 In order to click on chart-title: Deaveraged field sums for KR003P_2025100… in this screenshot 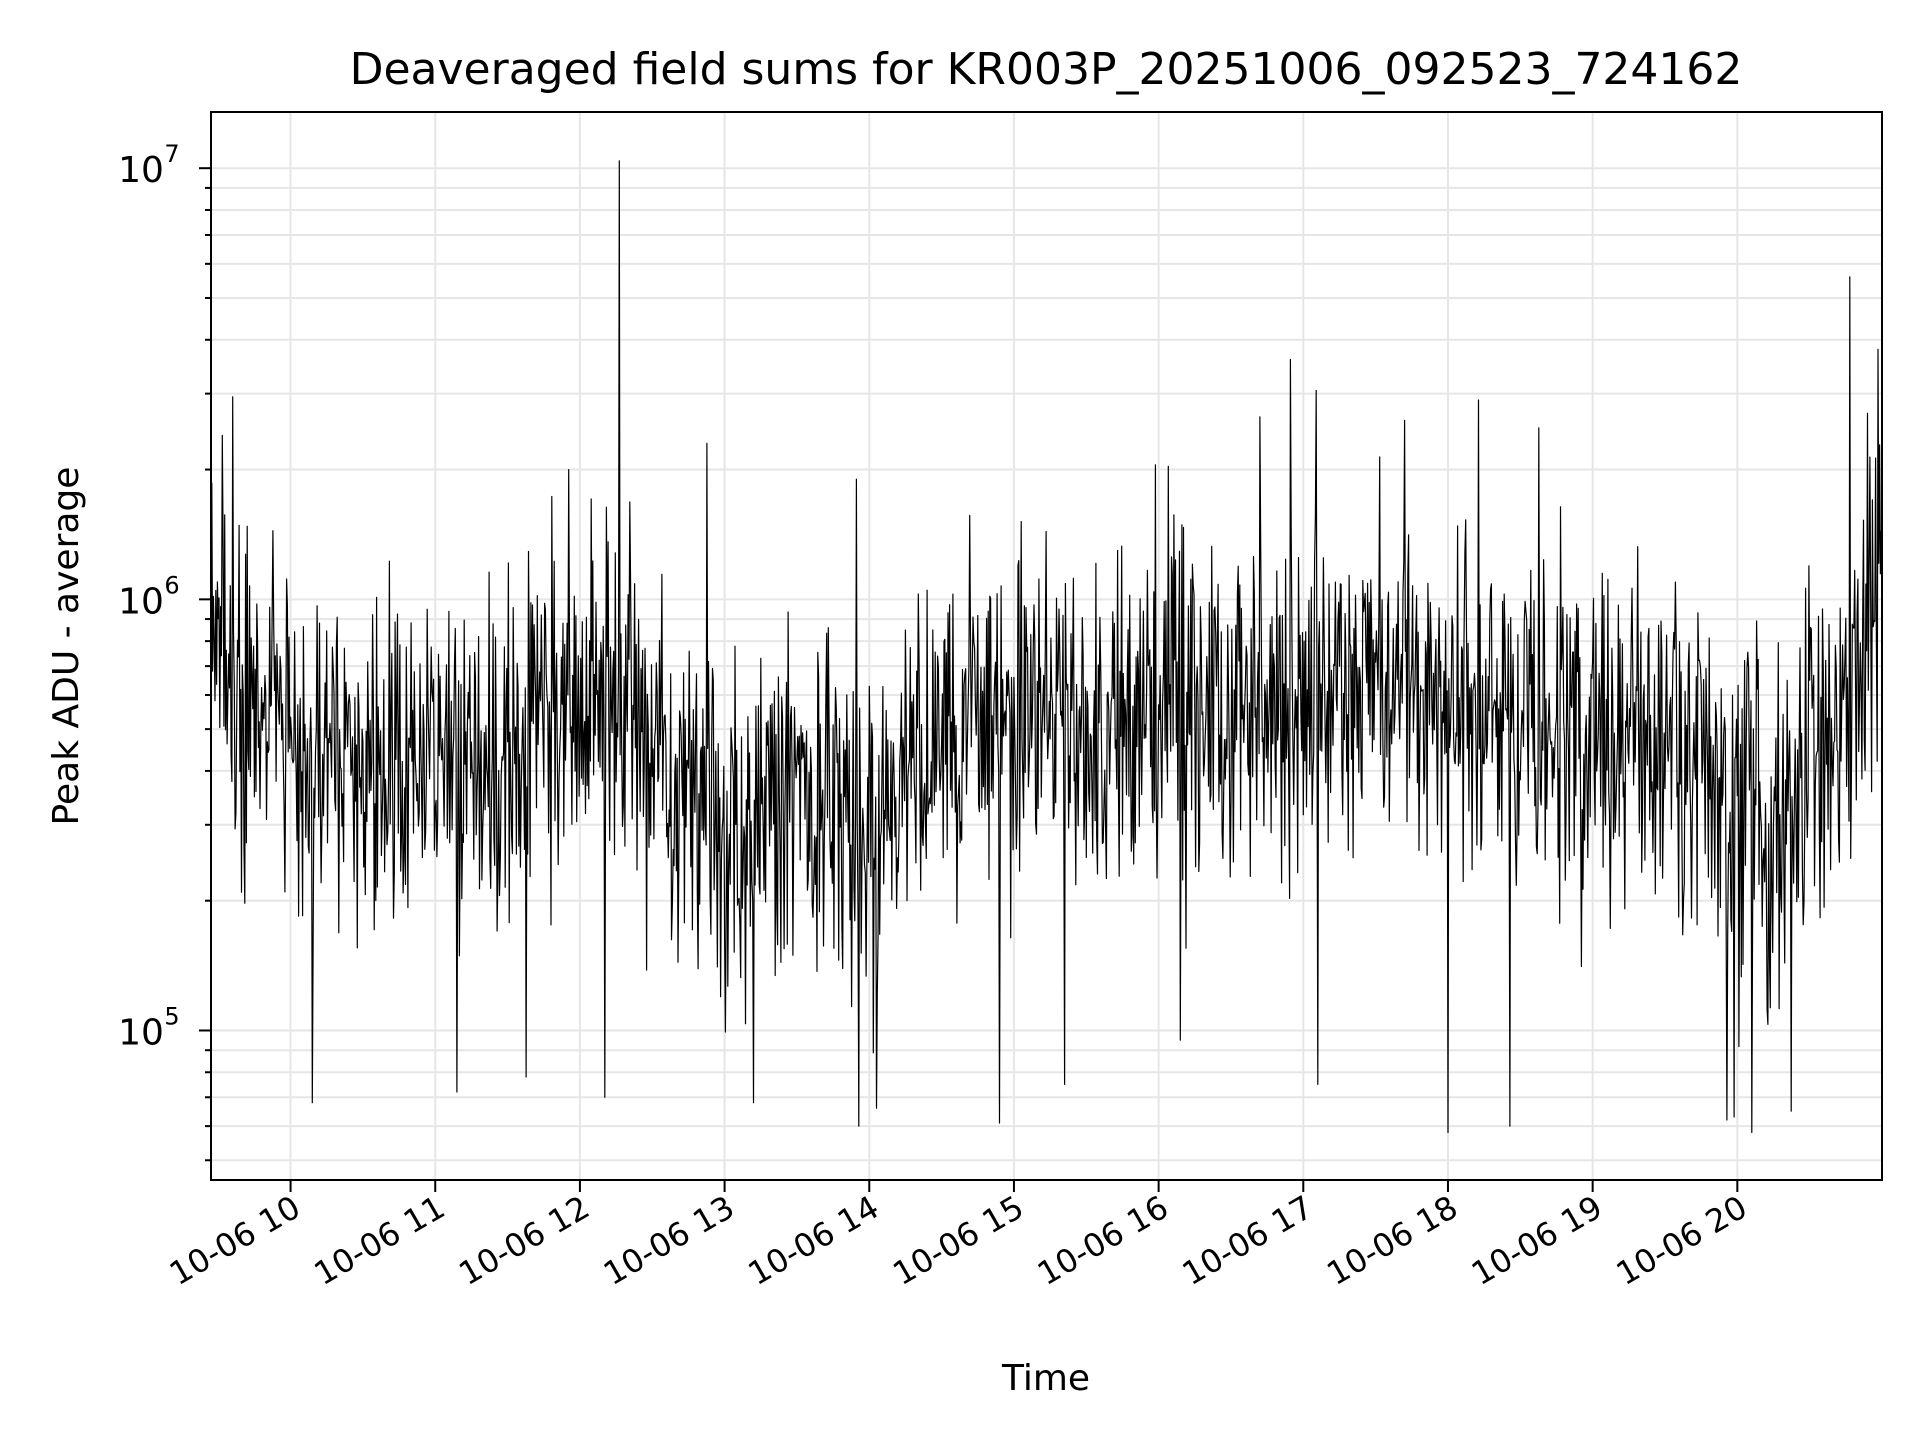, I will do `click(1046, 69)`.